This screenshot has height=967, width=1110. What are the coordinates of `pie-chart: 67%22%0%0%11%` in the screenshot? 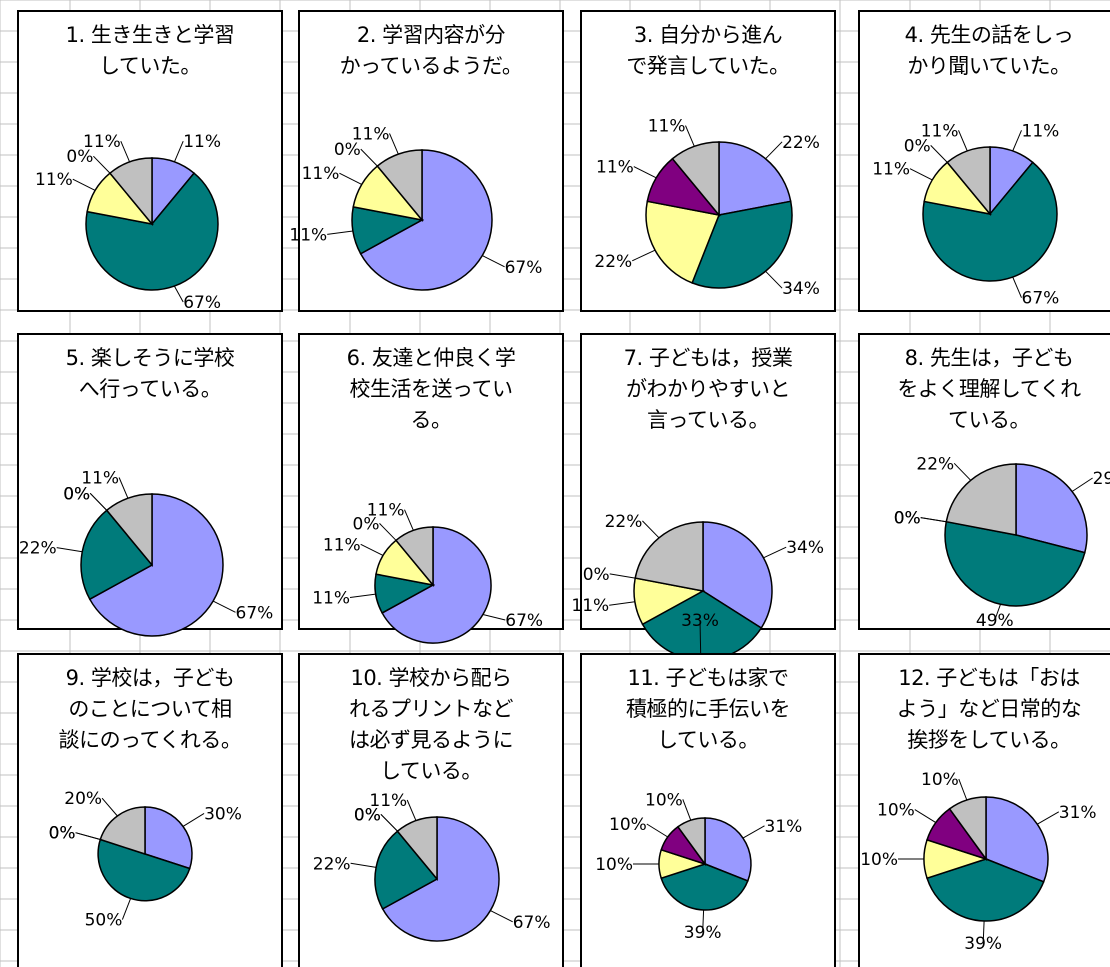 It's located at (431, 866).